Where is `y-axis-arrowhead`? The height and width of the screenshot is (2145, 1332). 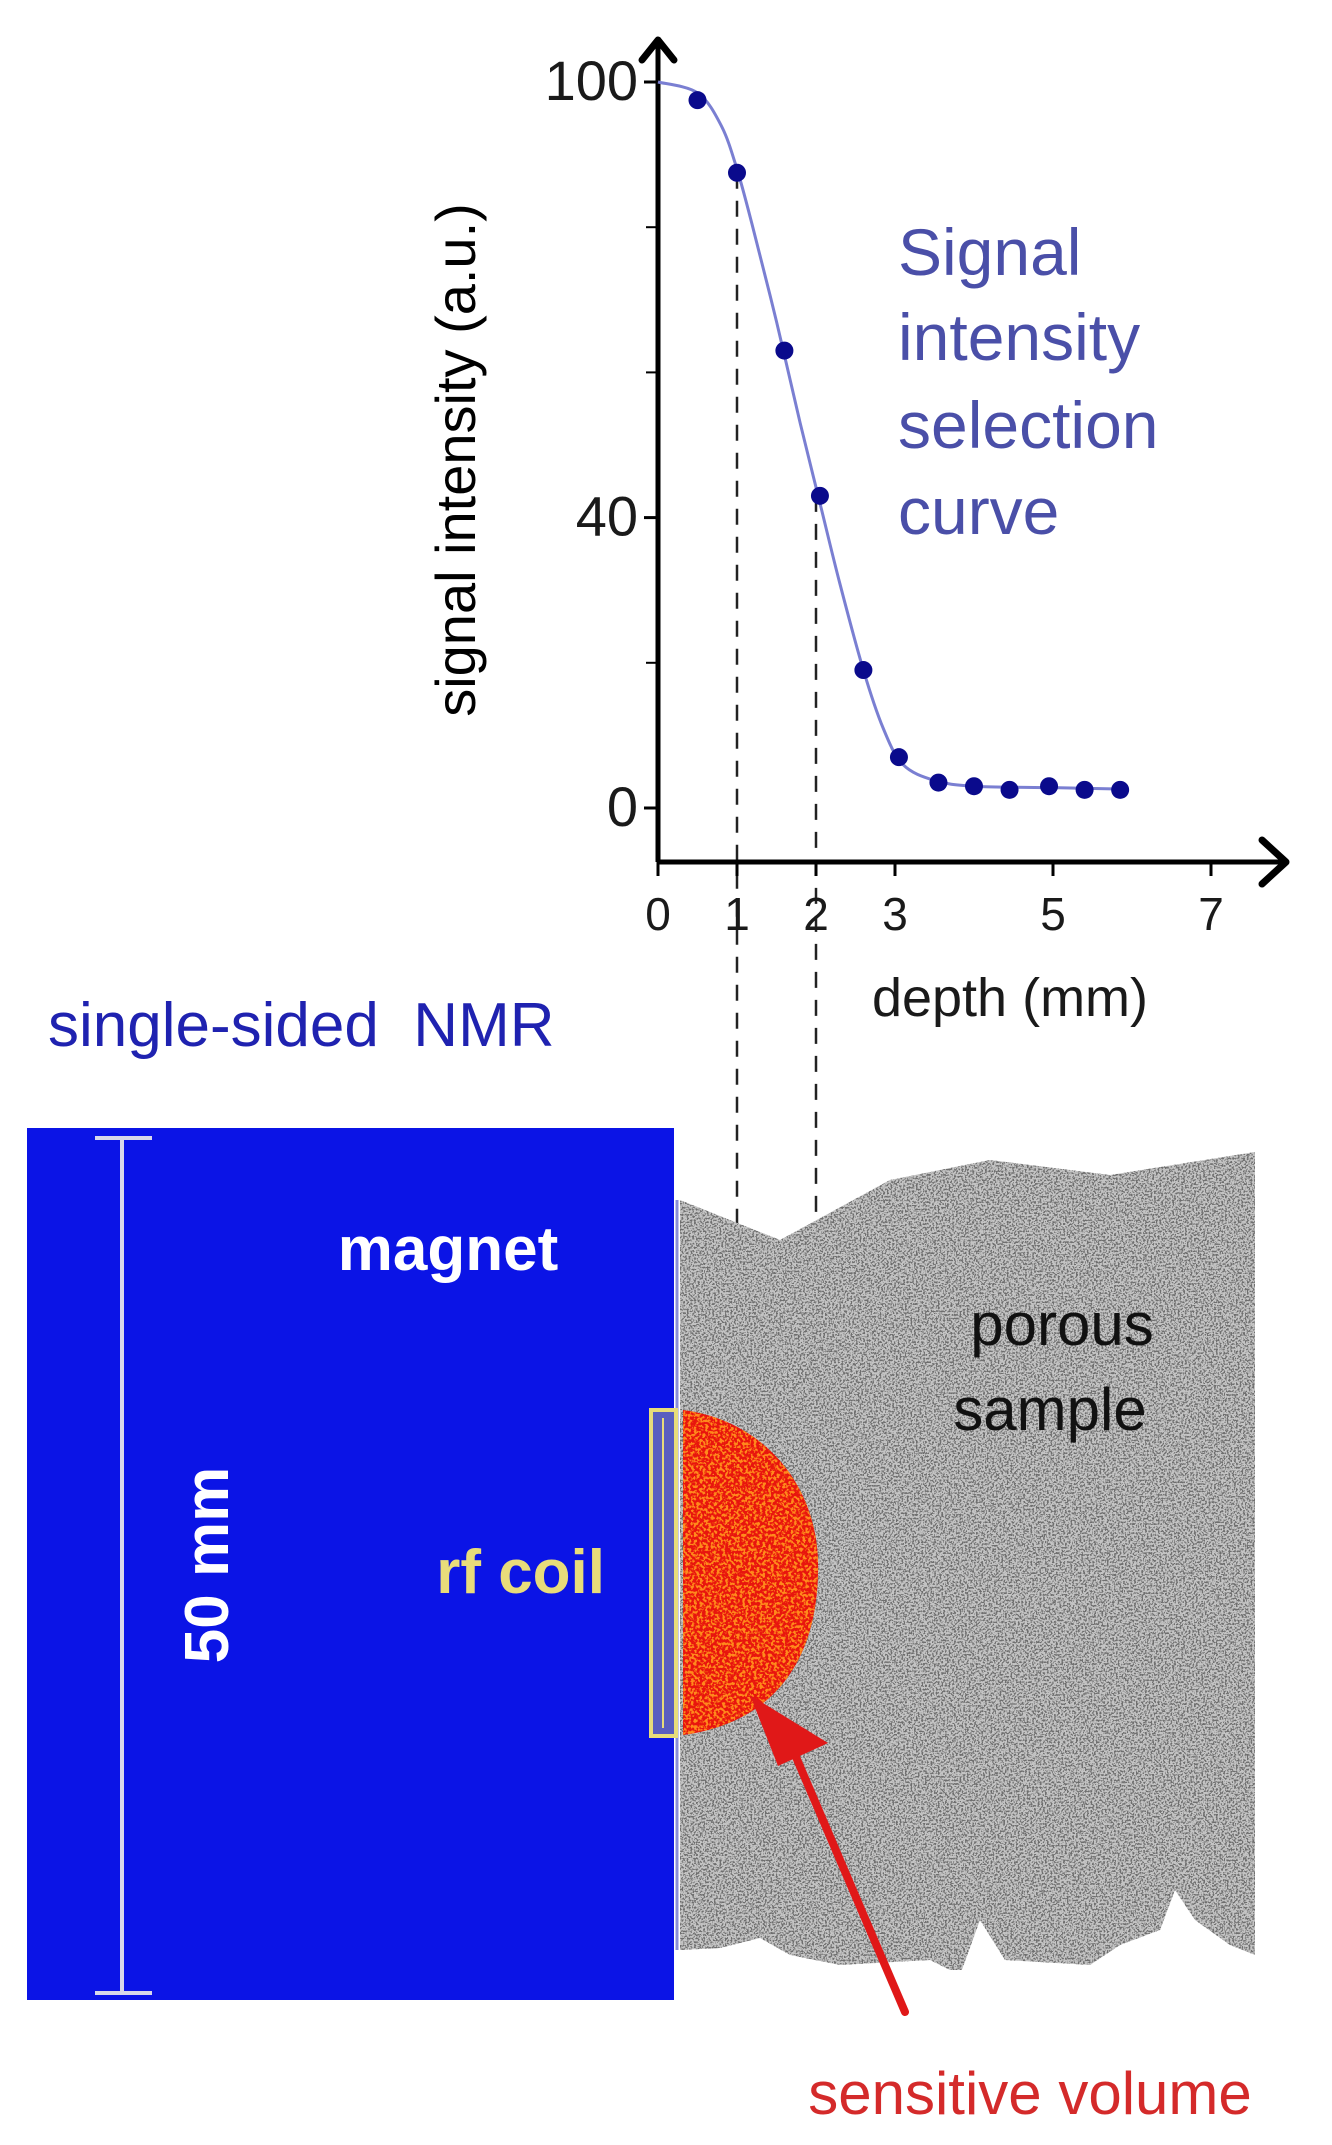 y-axis-arrowhead is located at coordinates (658, 50).